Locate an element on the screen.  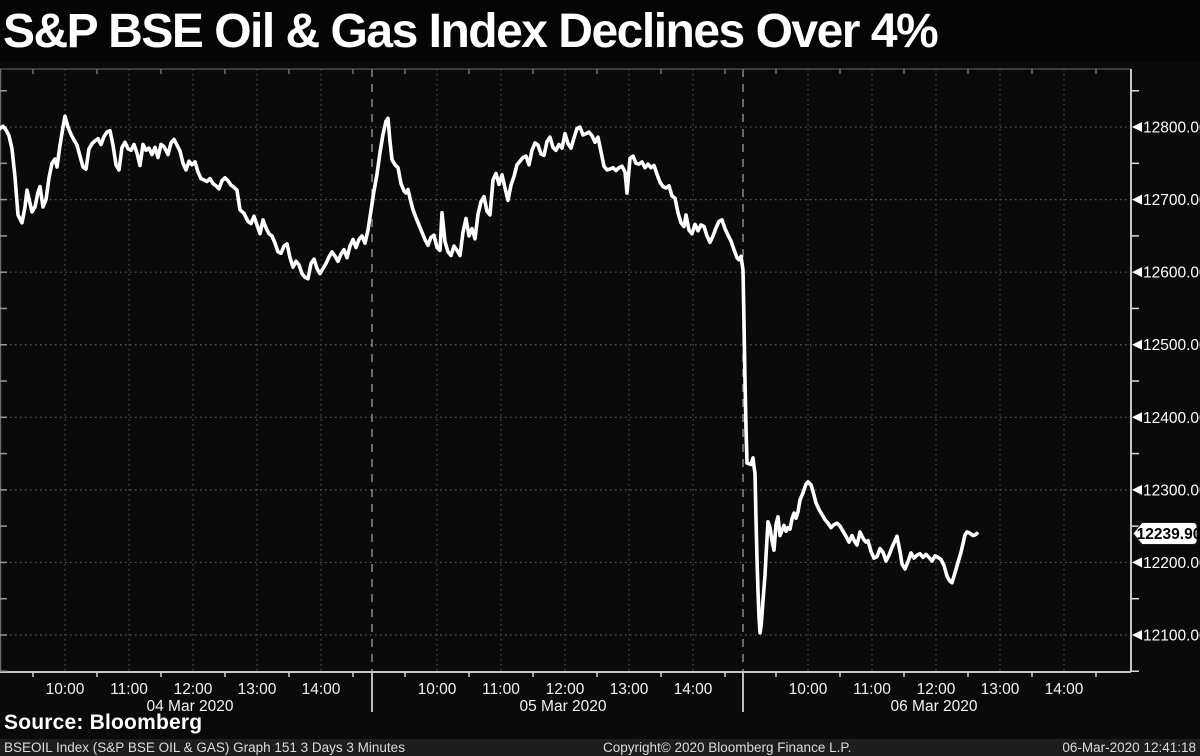
x-date-label: 04 Mar 2020 is located at coordinates (189, 706).